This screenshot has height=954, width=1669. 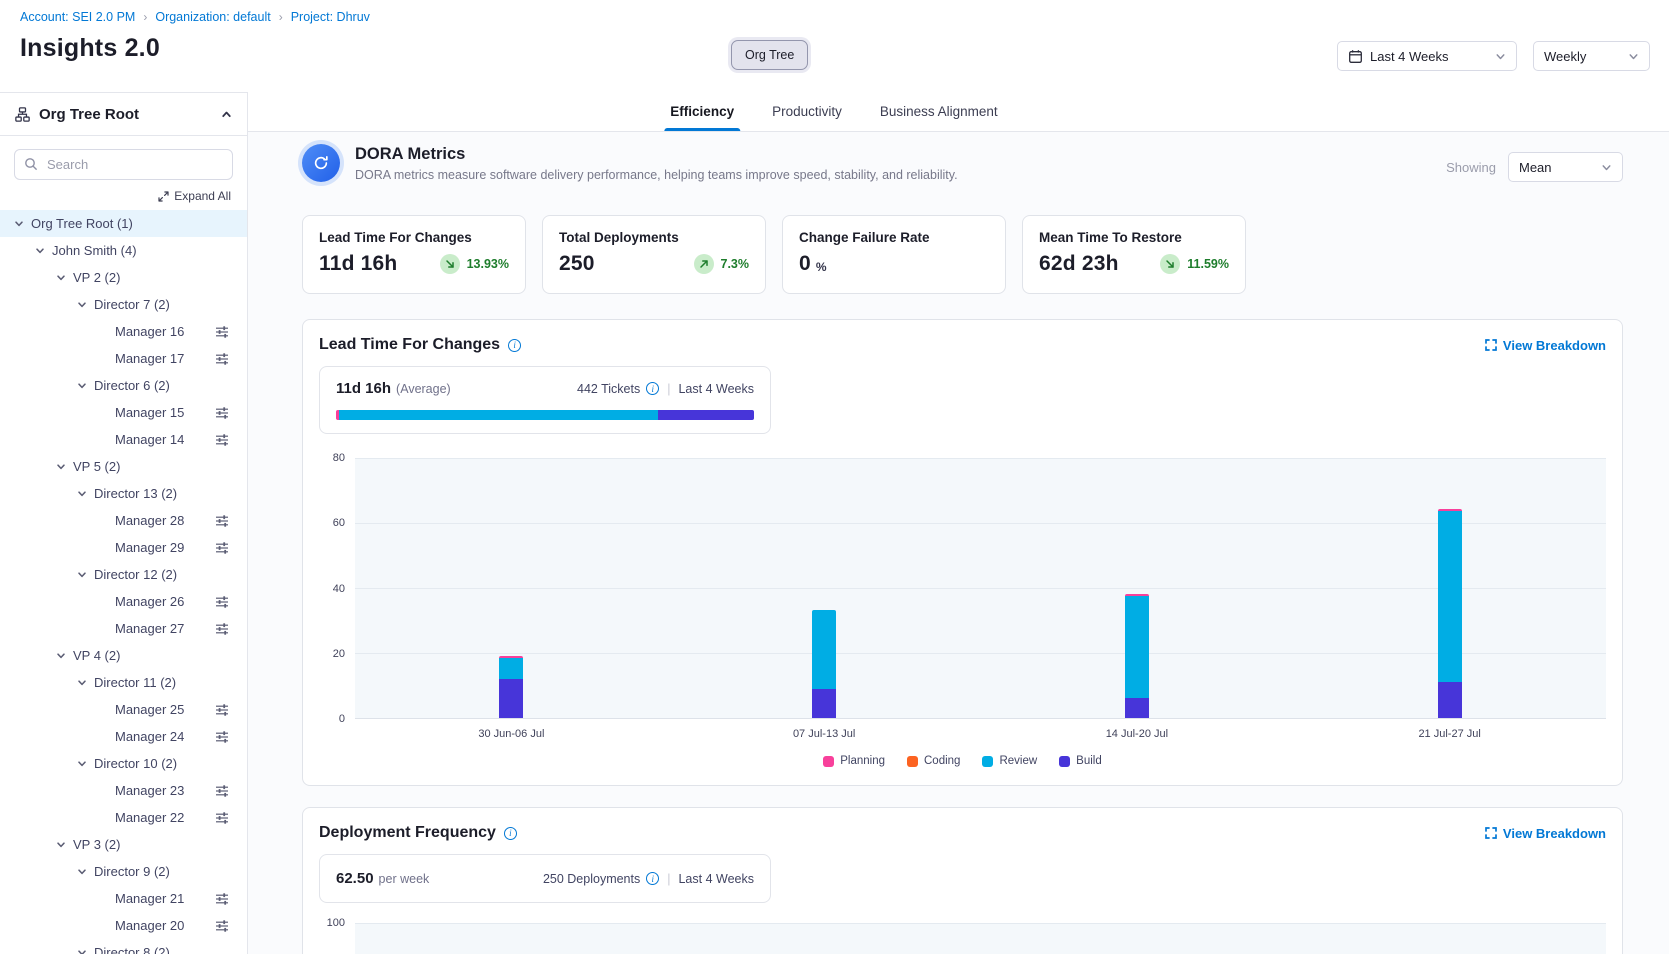 What do you see at coordinates (1080, 761) in the screenshot?
I see `legend-item-build: Build` at bounding box center [1080, 761].